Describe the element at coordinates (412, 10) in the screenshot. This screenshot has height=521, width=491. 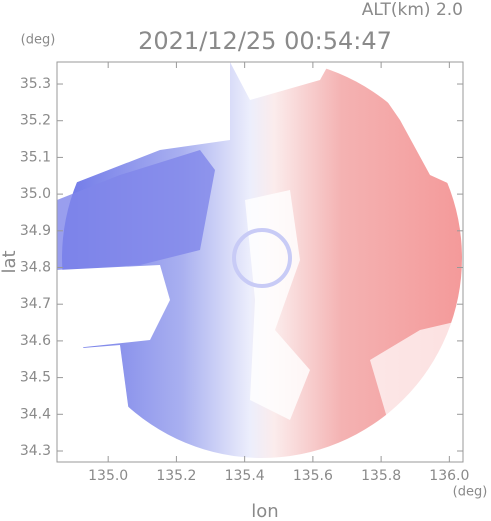
I see `subtitle: ALT(km) 2.0` at that location.